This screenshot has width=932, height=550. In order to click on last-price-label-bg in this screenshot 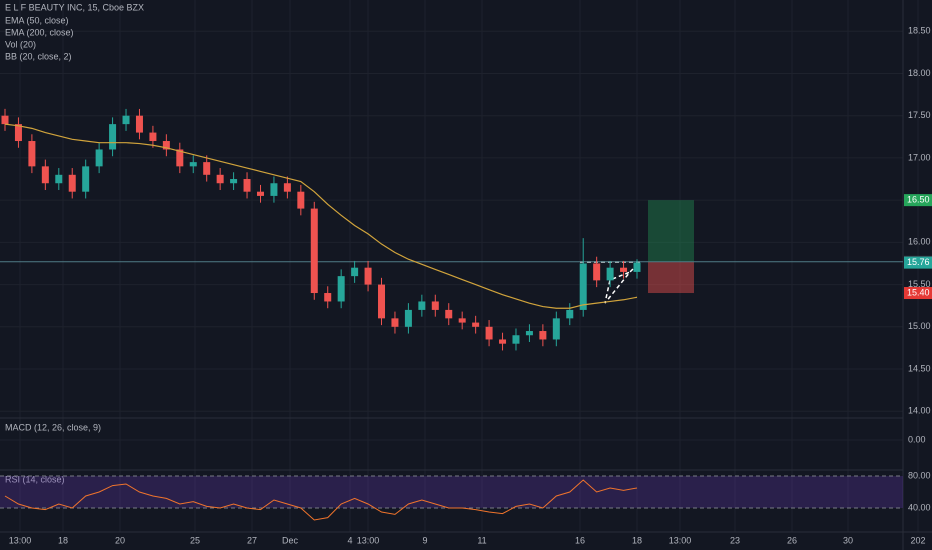, I will do `click(918, 262)`.